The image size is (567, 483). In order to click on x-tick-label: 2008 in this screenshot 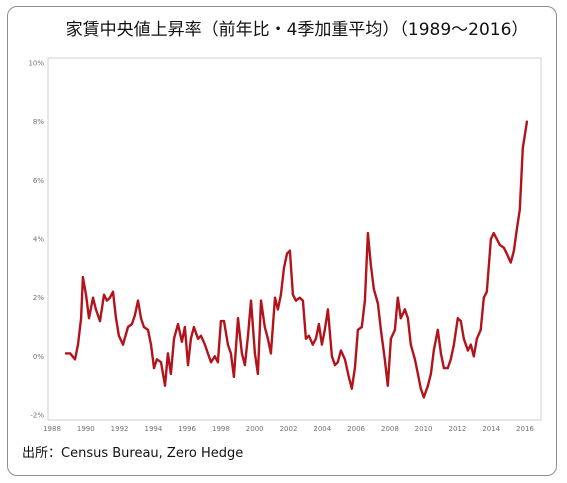, I will do `click(390, 429)`.